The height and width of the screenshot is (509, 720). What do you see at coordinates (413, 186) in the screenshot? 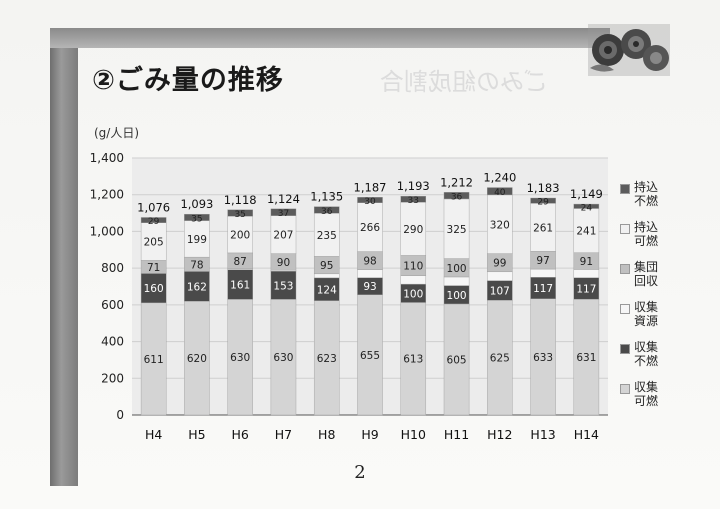
I see `total-label: 1,193` at bounding box center [413, 186].